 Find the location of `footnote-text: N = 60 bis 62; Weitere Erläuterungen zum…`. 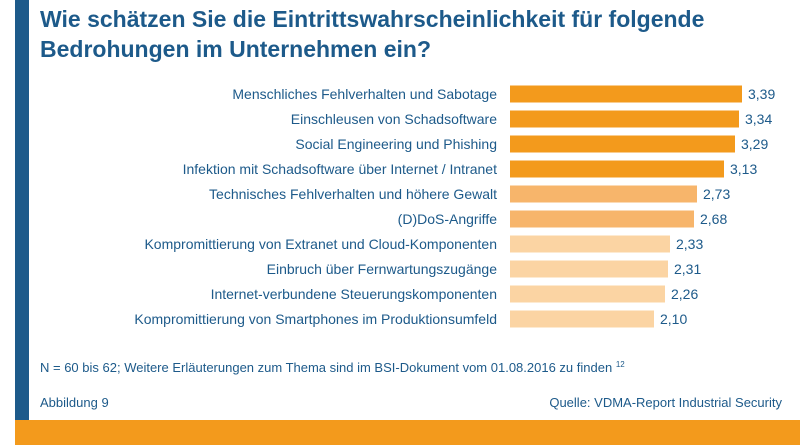

footnote-text: N = 60 bis 62; Weitere Erläuterungen zum… is located at coordinates (326, 367).